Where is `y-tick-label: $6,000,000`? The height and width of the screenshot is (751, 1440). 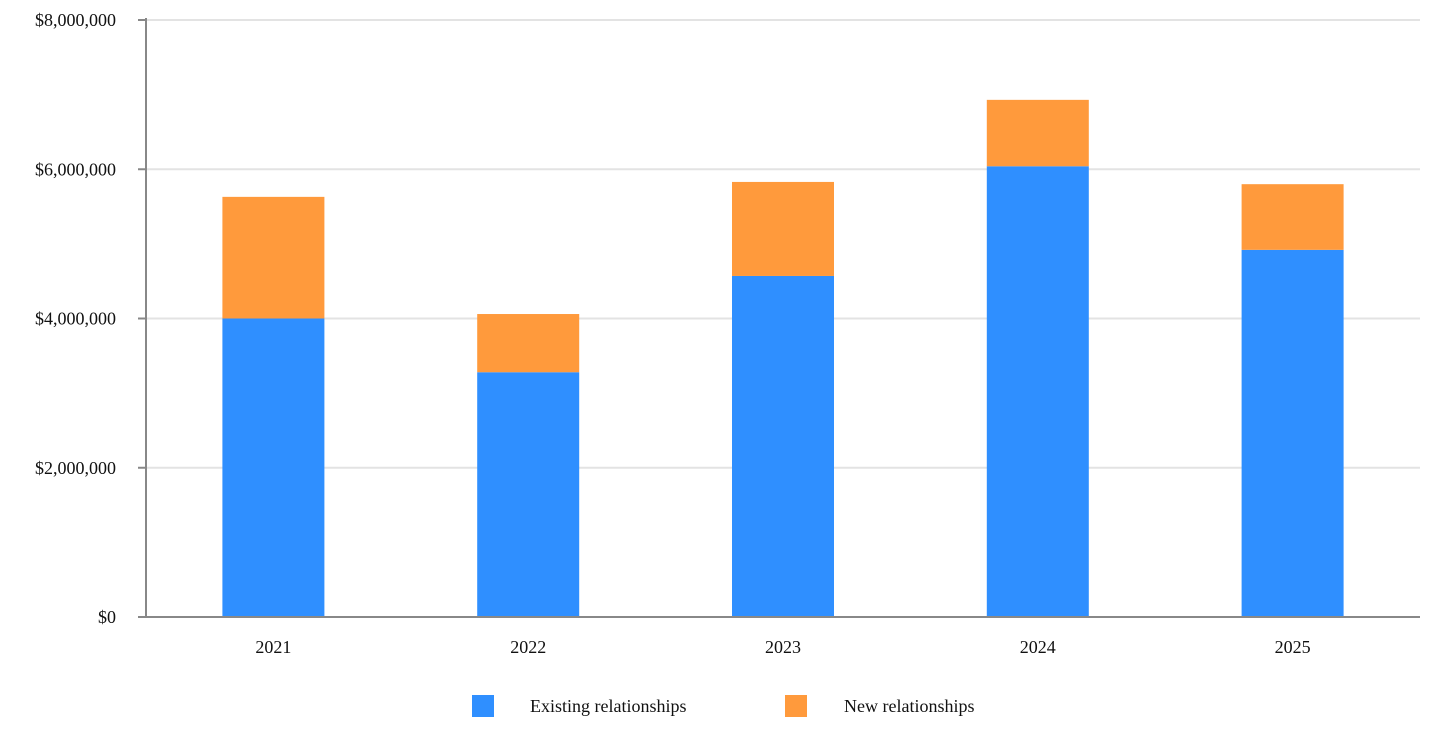
y-tick-label: $6,000,000 is located at coordinates (75, 169).